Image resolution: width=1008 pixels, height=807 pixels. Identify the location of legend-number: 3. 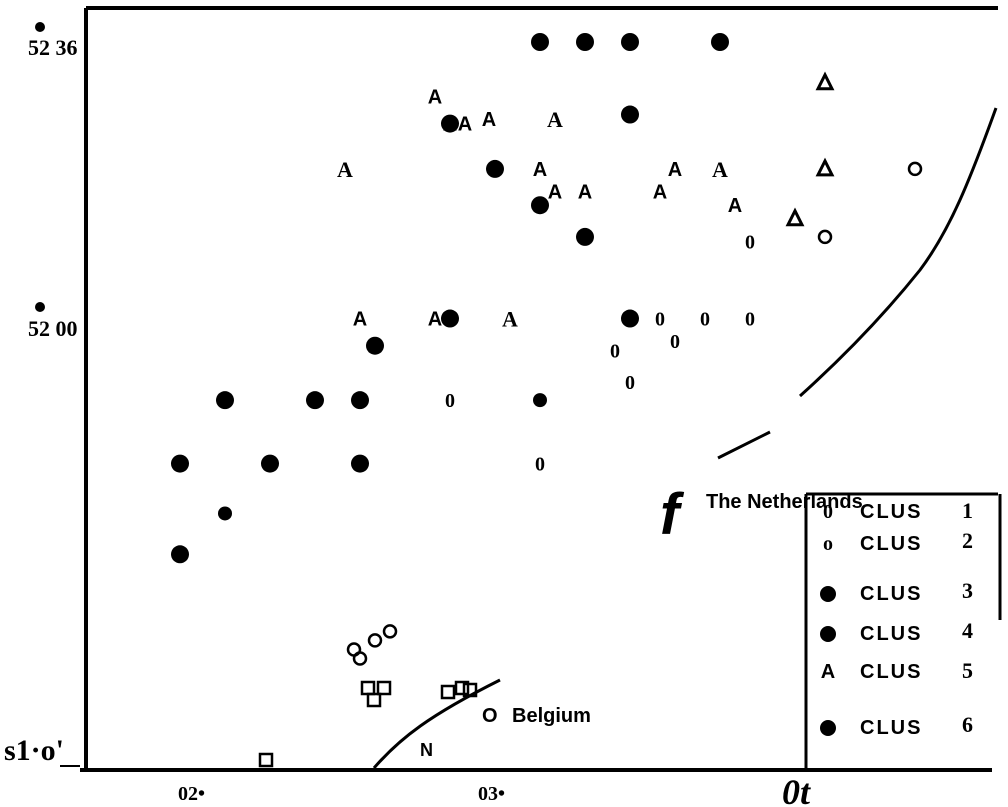
(967, 590).